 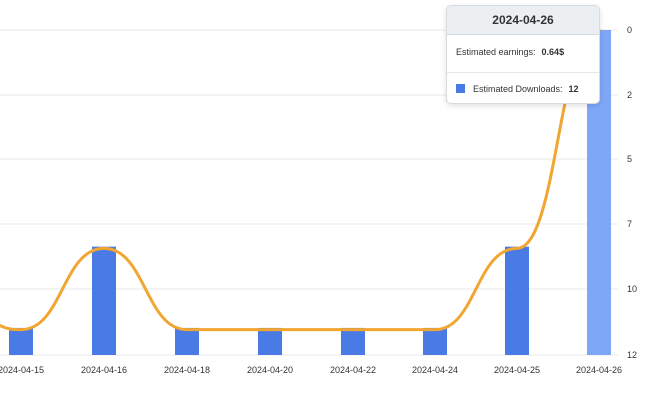 I want to click on y-tick-label: 5, so click(x=629, y=159).